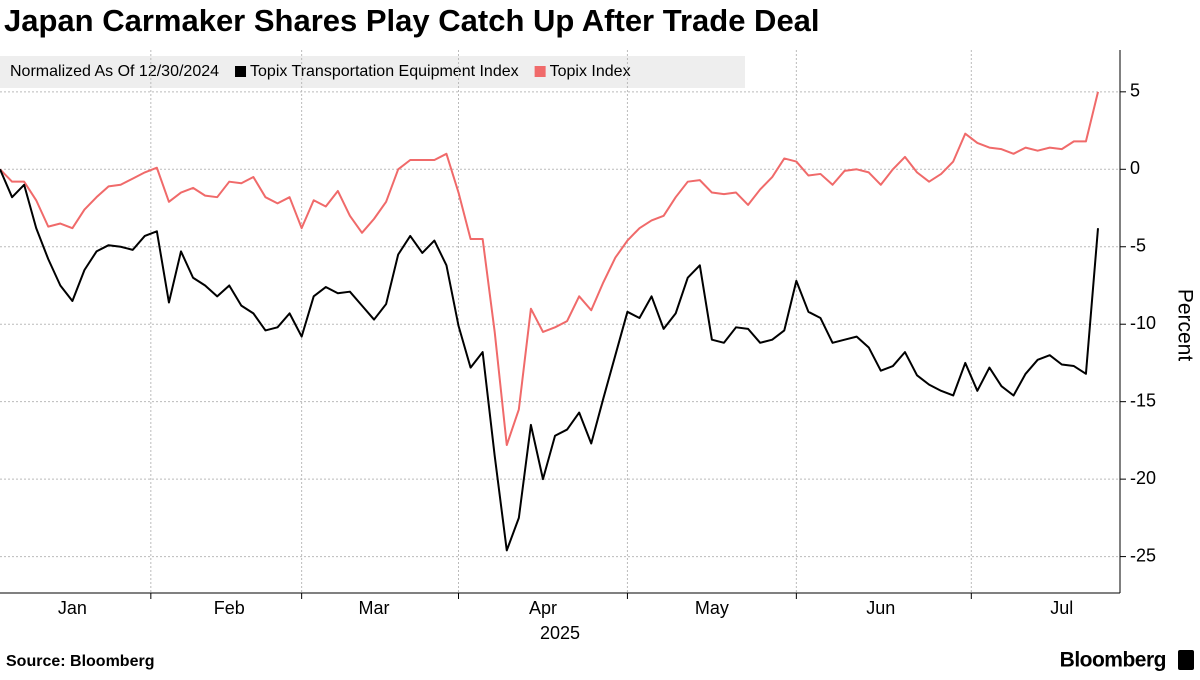 Image resolution: width=1200 pixels, height=680 pixels. I want to click on y-tick-label: 5, so click(1135, 91).